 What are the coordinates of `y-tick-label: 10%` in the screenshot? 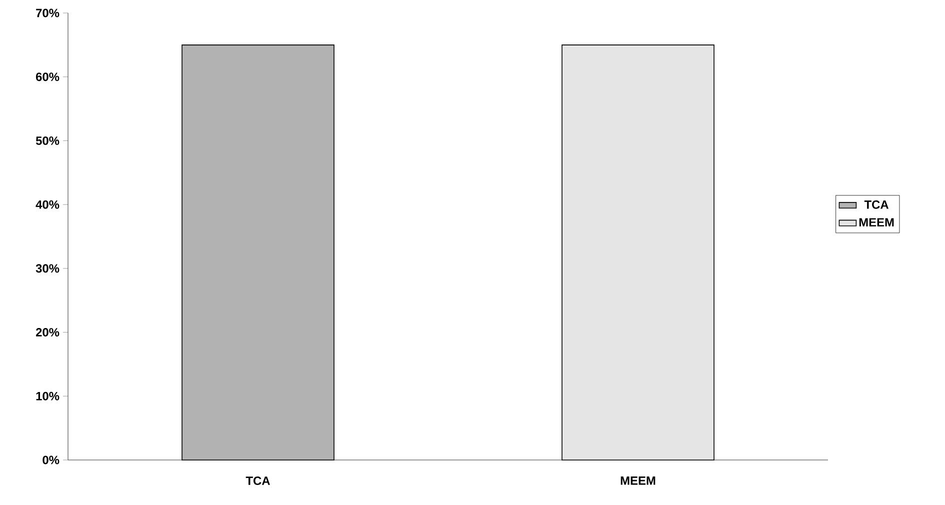 It's located at (48, 396).